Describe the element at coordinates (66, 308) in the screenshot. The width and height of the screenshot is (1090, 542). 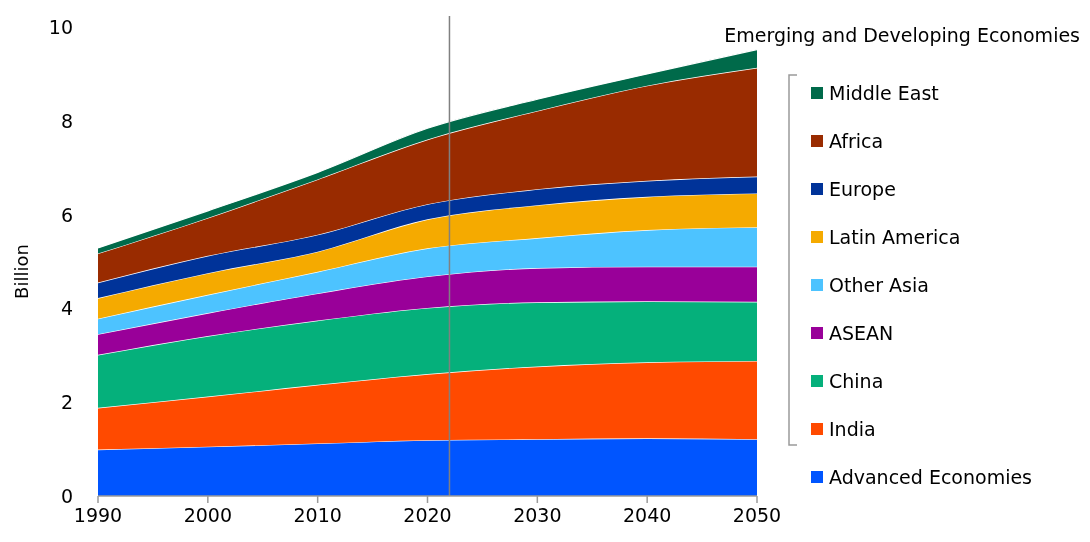
I see `y-tick-label: 4` at that location.